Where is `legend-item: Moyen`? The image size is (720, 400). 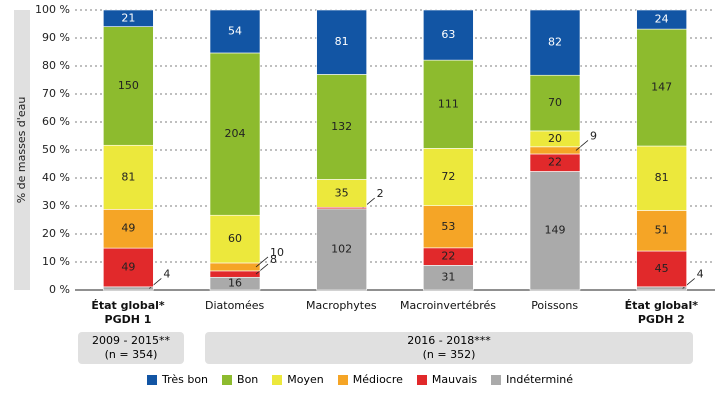
legend-item: Moyen is located at coordinates (298, 379).